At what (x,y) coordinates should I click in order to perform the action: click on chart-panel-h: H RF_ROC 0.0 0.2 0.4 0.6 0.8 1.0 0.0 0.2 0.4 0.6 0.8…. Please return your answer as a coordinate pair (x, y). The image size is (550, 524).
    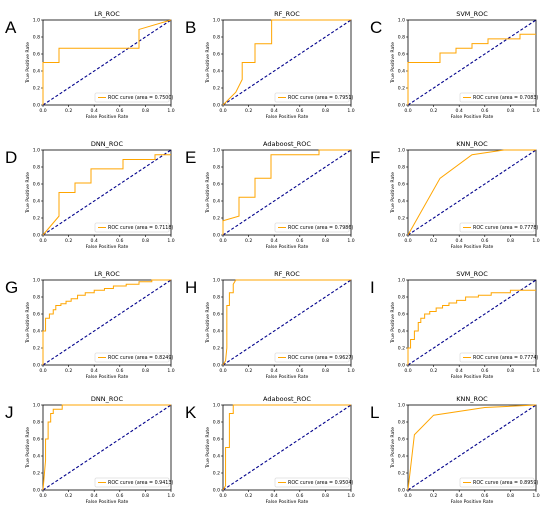
    Looking at the image, I should click on (270, 325).